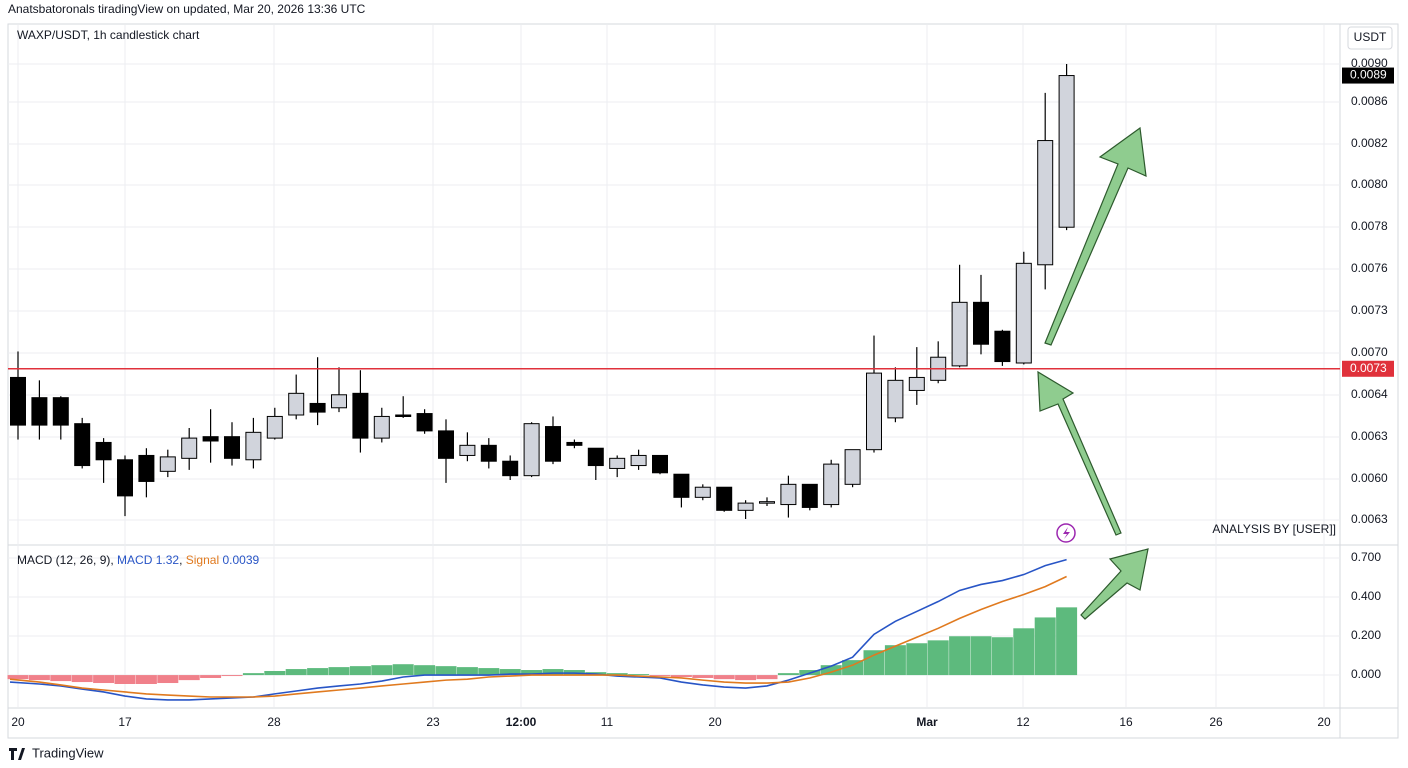 This screenshot has height=768, width=1408. Describe the element at coordinates (1114, 584) in the screenshot. I see `arrow` at that location.